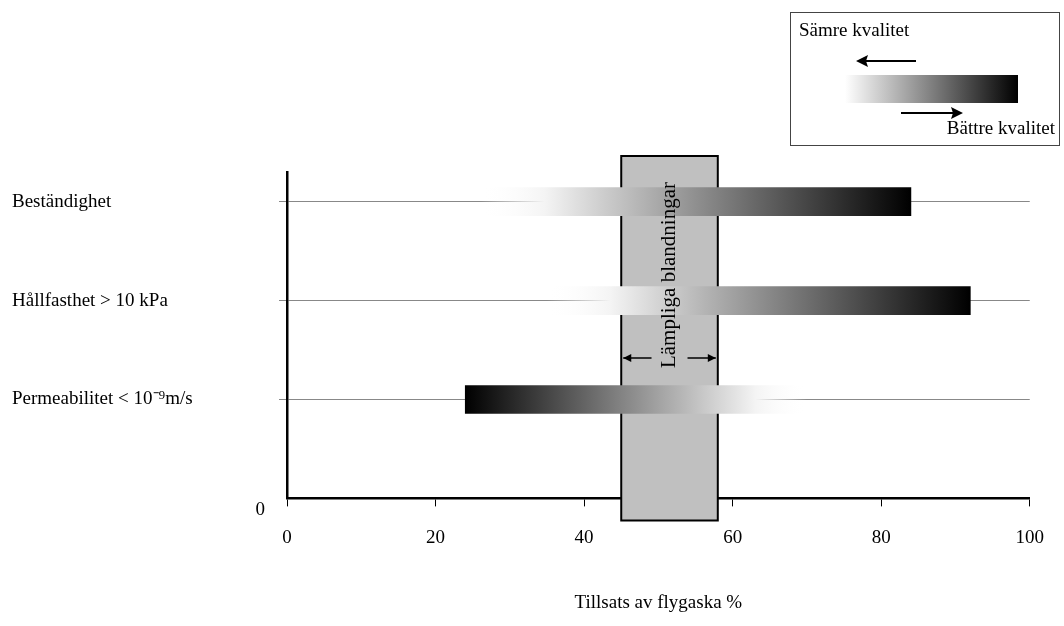 The height and width of the screenshot is (626, 1064). I want to click on x-tick-label: 40, so click(584, 536).